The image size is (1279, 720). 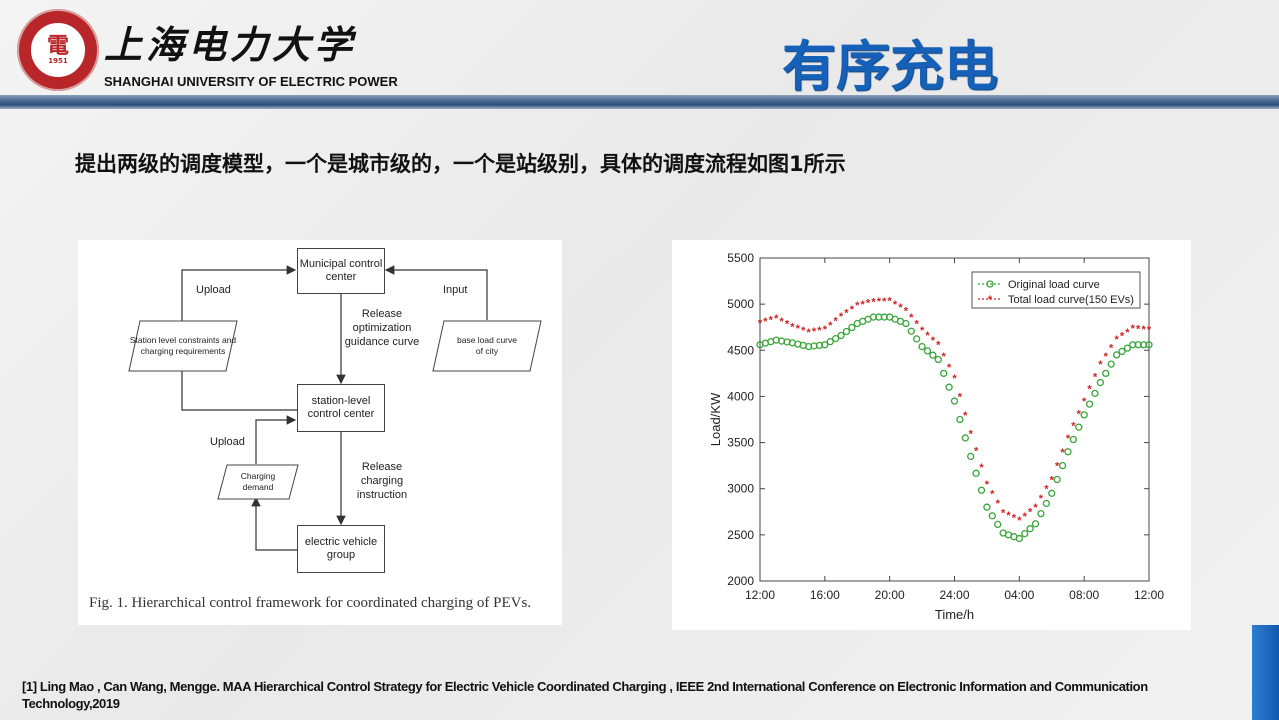 What do you see at coordinates (1265, 672) in the screenshot?
I see `decorative-blue-tab` at bounding box center [1265, 672].